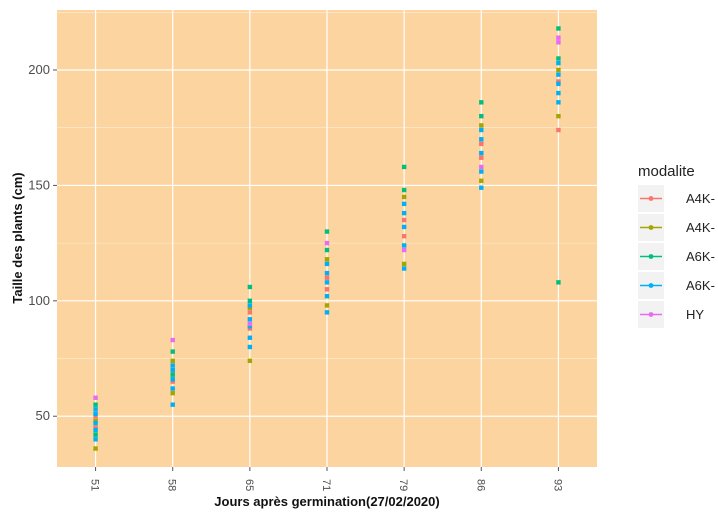 The height and width of the screenshot is (512, 718). I want to click on y-tick-label: 50, so click(43, 415).